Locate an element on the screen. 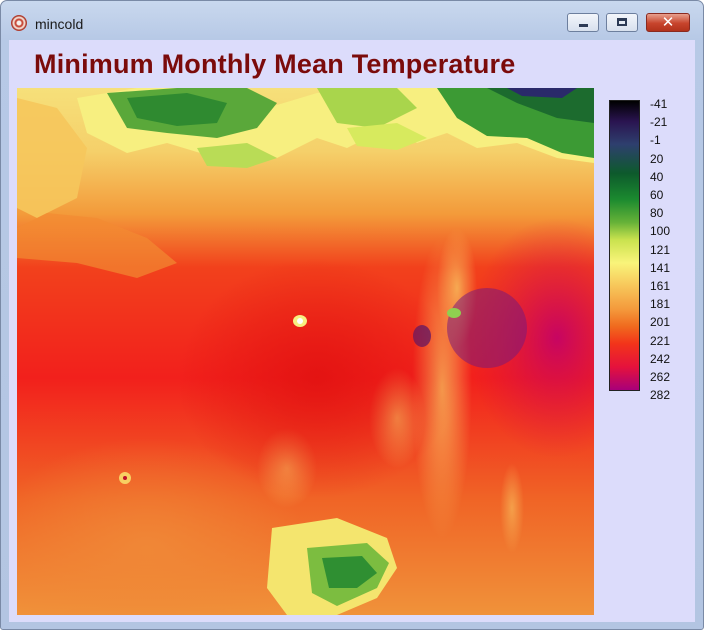 The image size is (704, 630). title-bar: mincold ✕ is located at coordinates (352, 21).